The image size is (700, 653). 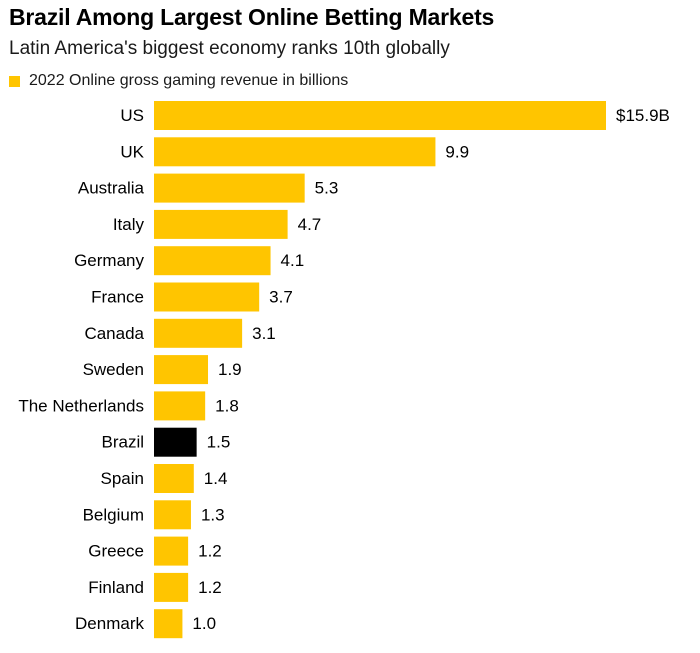 I want to click on bar-spain, so click(x=174, y=478).